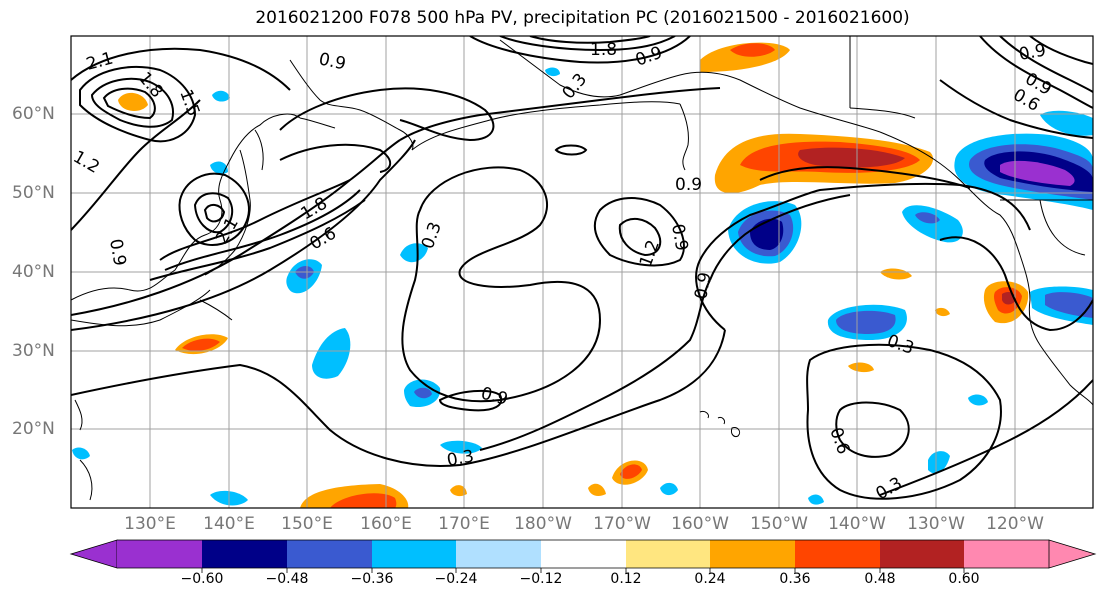  What do you see at coordinates (541, 579) in the screenshot?
I see `colorbar-tick-label: −0.12` at bounding box center [541, 579].